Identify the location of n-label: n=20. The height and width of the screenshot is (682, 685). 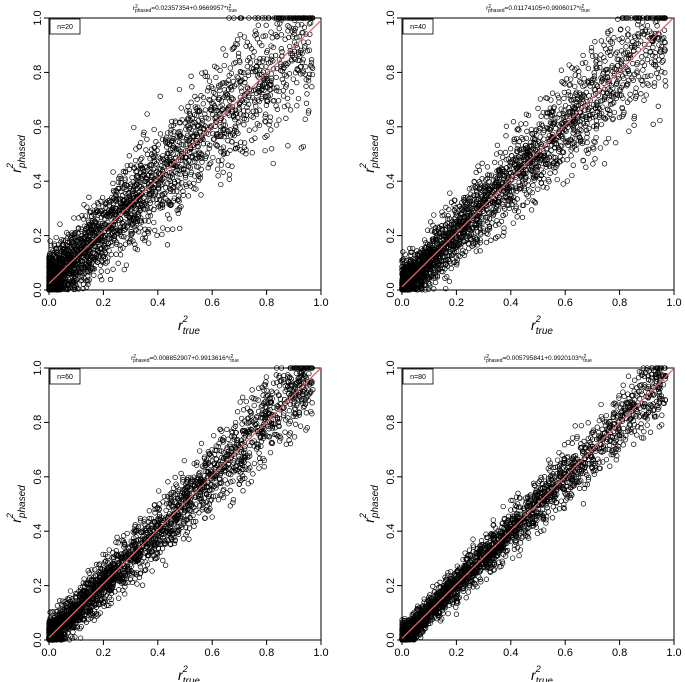
(65, 26).